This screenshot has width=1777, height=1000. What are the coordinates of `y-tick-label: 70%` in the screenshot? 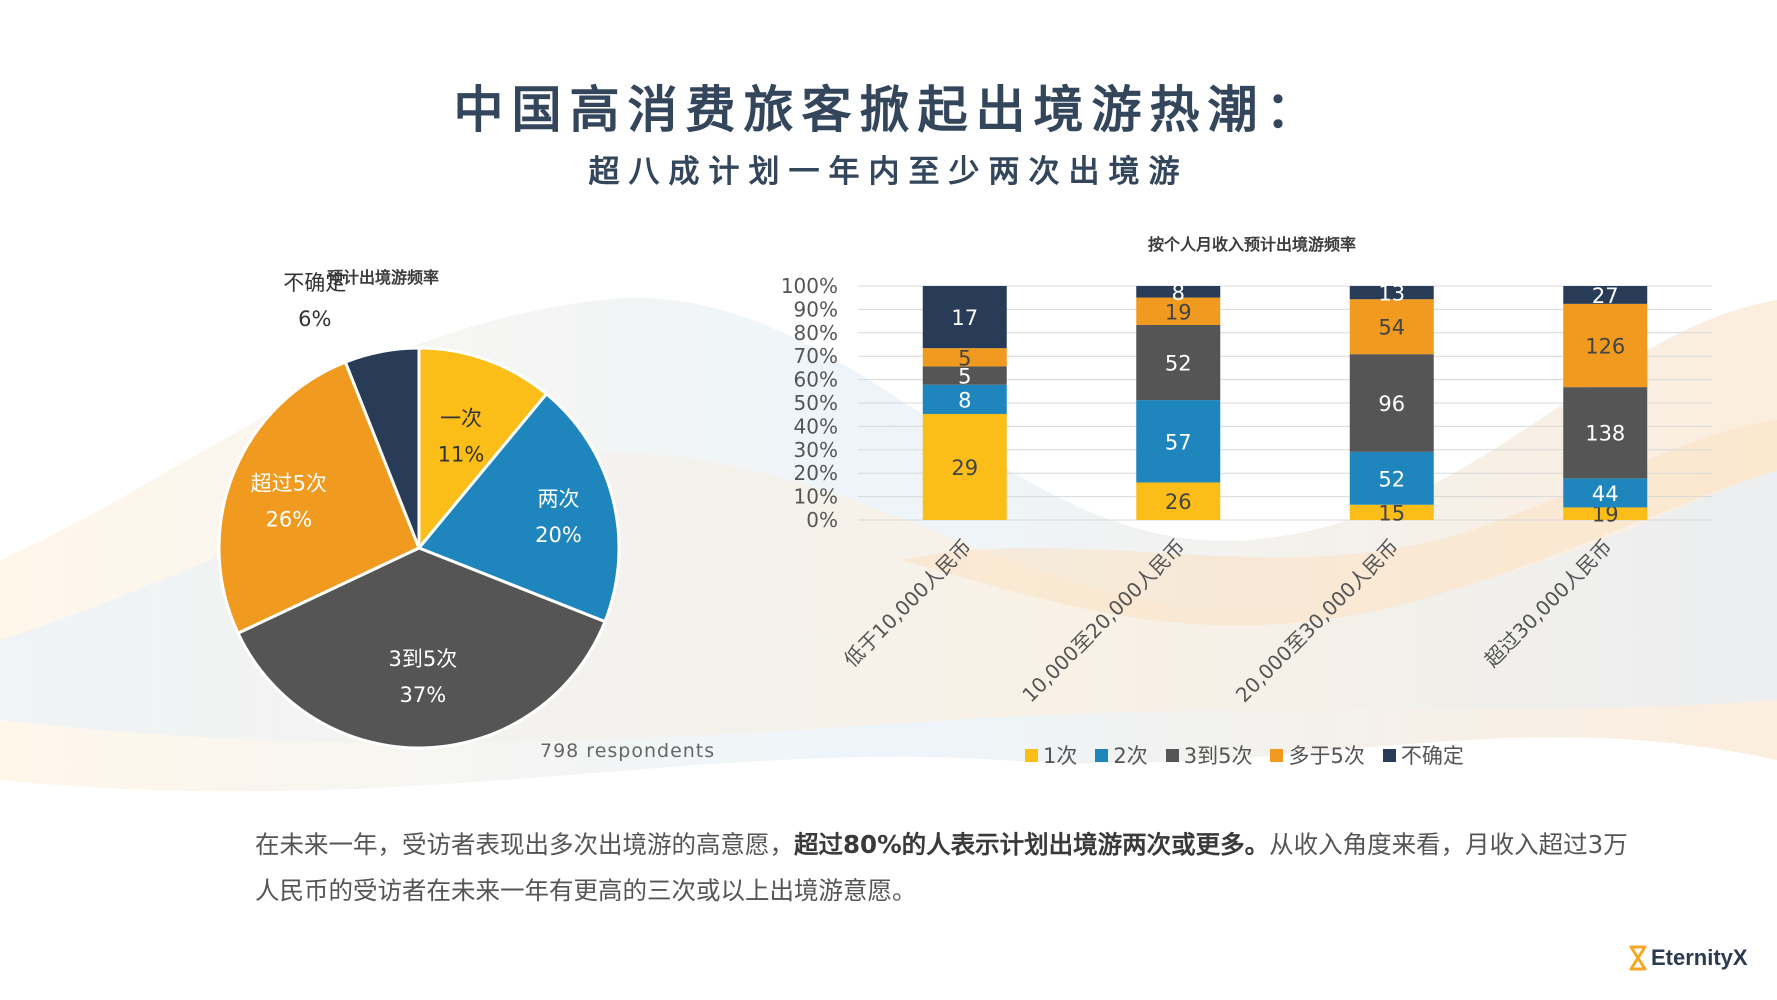 It's located at (816, 356).